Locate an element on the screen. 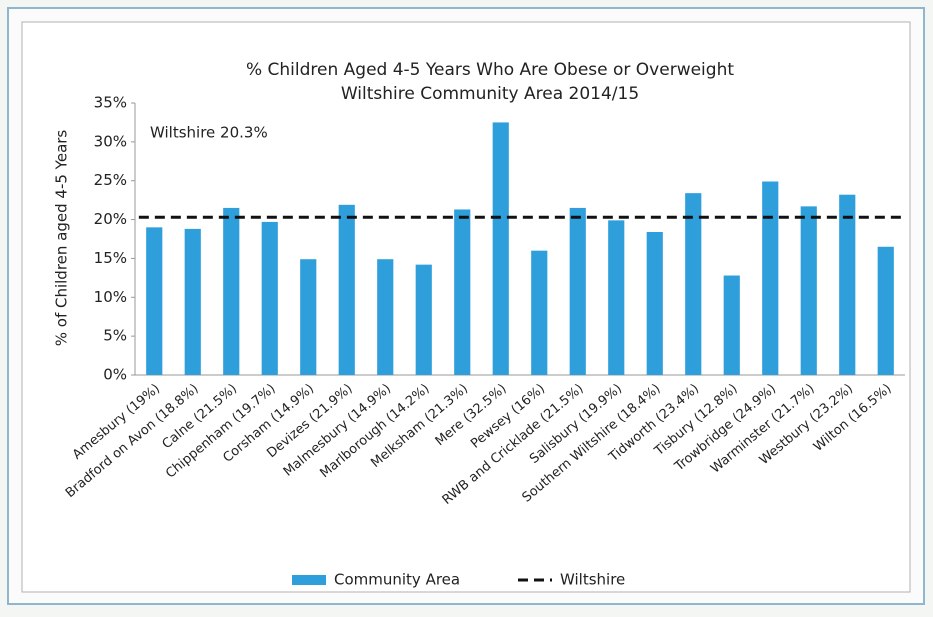  y-tick-label: 10% is located at coordinates (110, 297).